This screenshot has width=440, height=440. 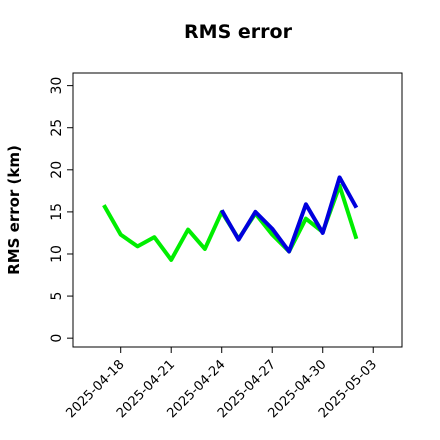 I want to click on y-tick-label: 0, so click(x=57, y=338).